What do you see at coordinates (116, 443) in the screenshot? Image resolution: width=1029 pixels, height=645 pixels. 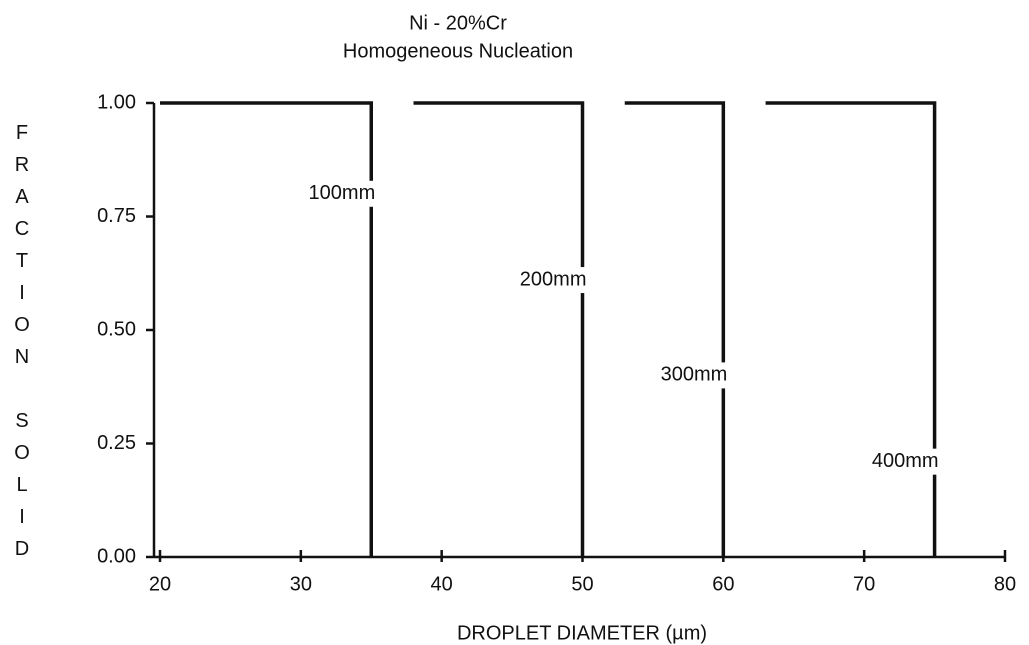 I see `y-tick-label: 0.25` at bounding box center [116, 443].